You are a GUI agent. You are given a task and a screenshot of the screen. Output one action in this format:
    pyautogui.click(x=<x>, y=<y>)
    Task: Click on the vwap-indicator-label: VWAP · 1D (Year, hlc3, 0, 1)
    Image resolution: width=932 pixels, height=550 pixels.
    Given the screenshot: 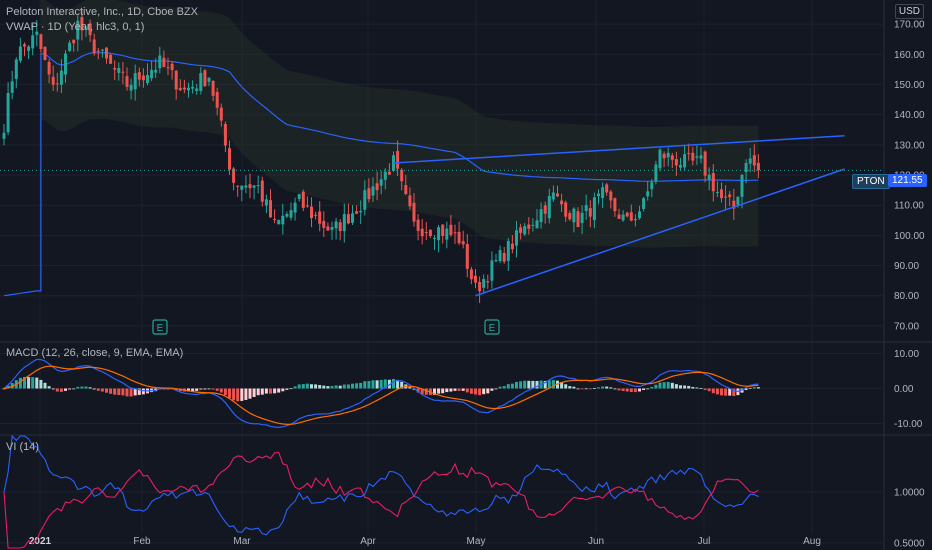 What is the action you would take?
    pyautogui.click(x=75, y=27)
    